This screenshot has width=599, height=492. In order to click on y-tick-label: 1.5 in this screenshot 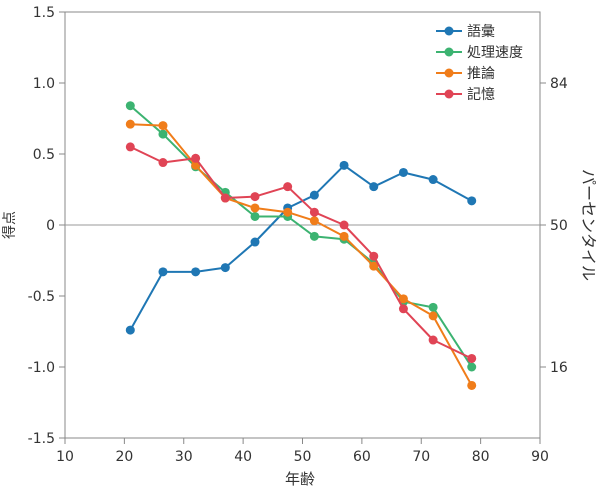, I will do `click(44, 13)`.